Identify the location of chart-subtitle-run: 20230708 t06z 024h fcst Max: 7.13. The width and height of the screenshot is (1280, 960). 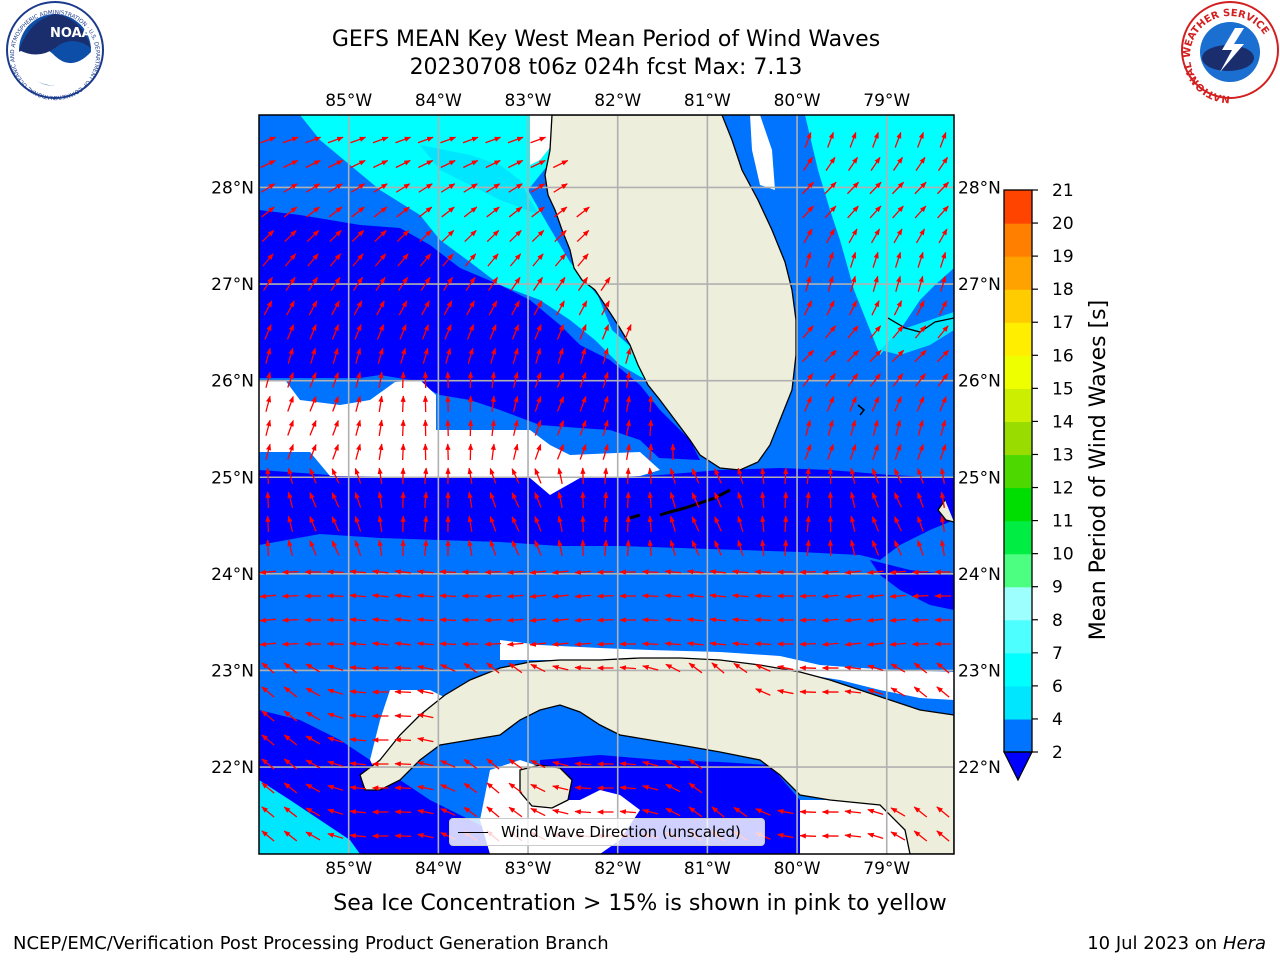
(606, 67).